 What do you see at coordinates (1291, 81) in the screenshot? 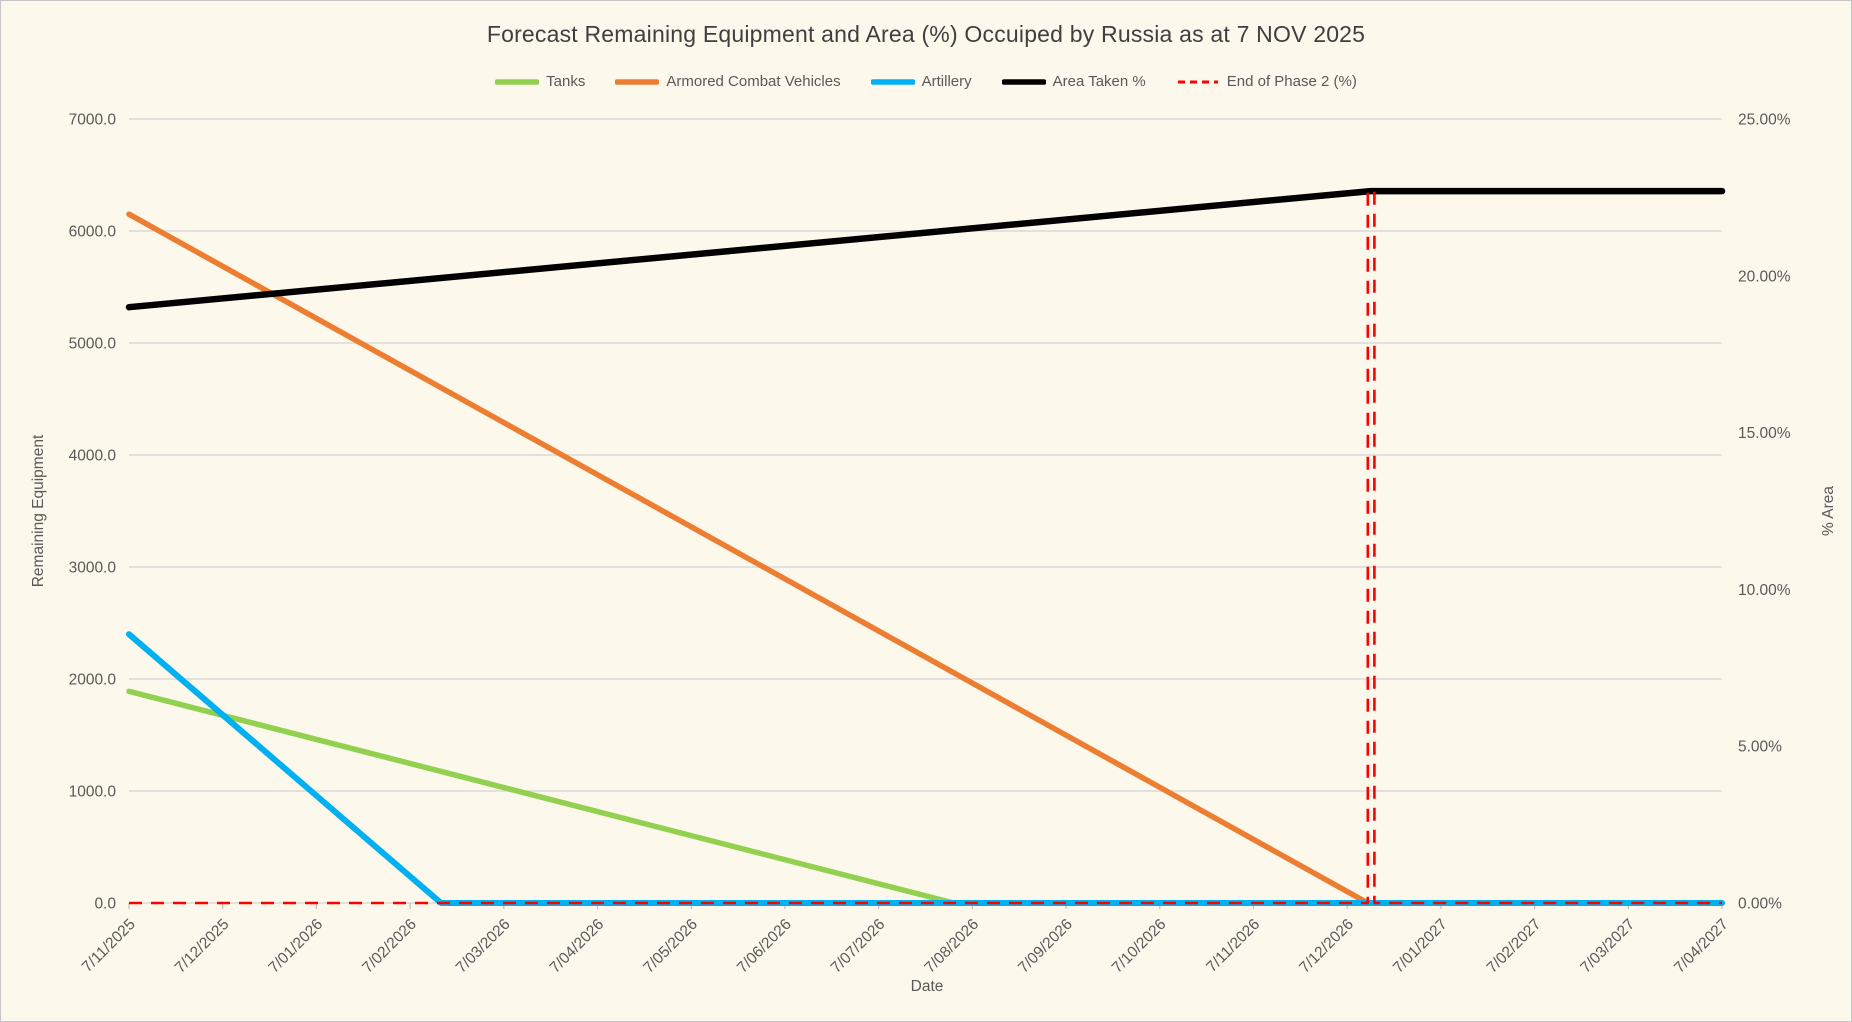
I see `legend-label: End of Phase 2 (%)` at bounding box center [1291, 81].